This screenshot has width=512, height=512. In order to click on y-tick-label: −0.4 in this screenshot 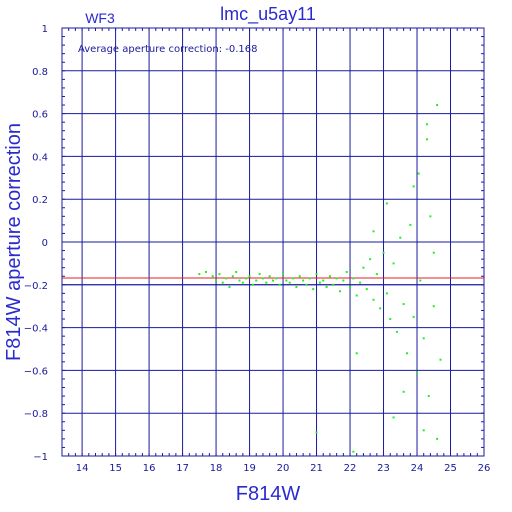, I will do `click(36, 329)`.